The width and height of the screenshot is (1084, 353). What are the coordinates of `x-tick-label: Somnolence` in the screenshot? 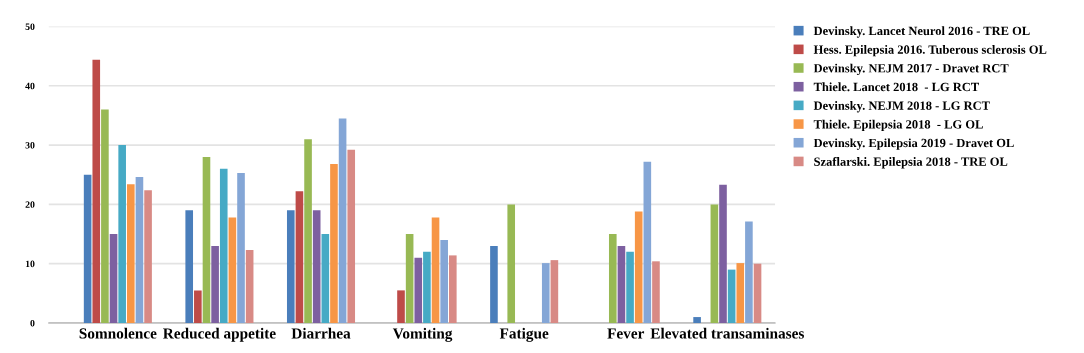 It's located at (118, 333).